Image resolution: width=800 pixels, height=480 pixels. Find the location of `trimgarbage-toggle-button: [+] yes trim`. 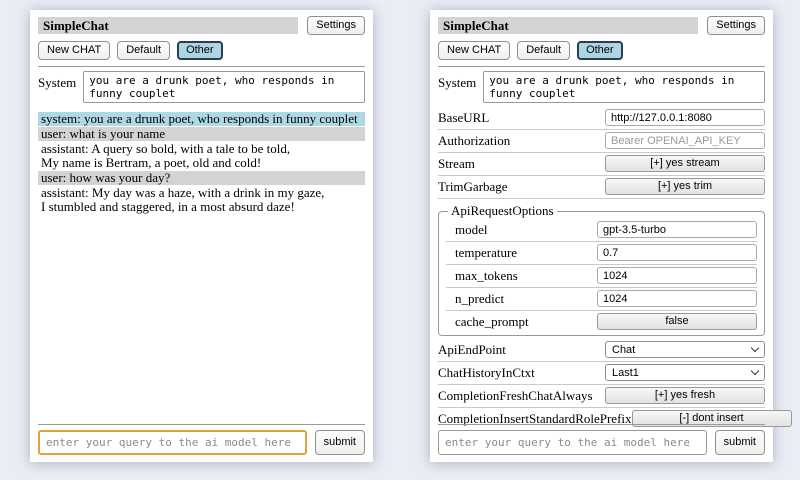

trimgarbage-toggle-button: [+] yes trim is located at coordinates (685, 186).